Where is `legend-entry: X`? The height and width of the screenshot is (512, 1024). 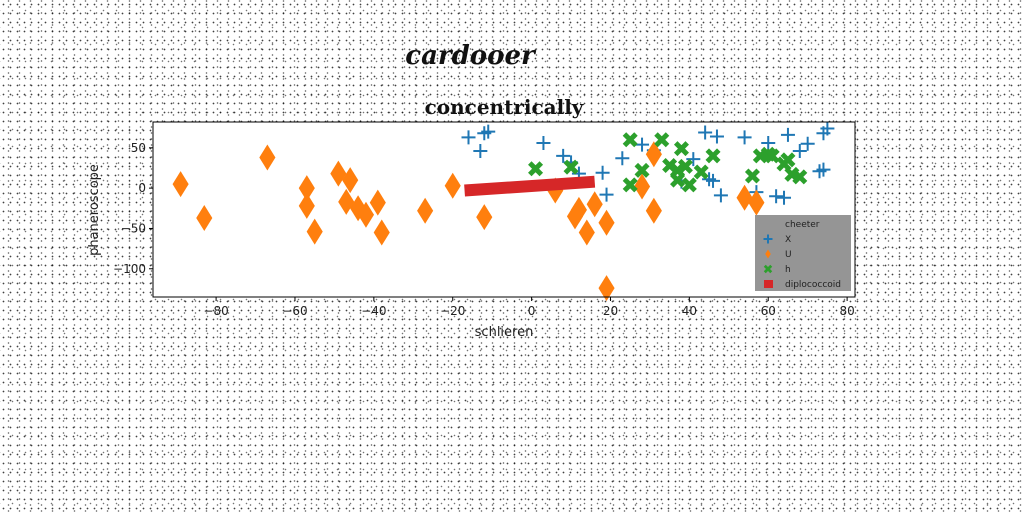 legend-entry: X is located at coordinates (788, 240).